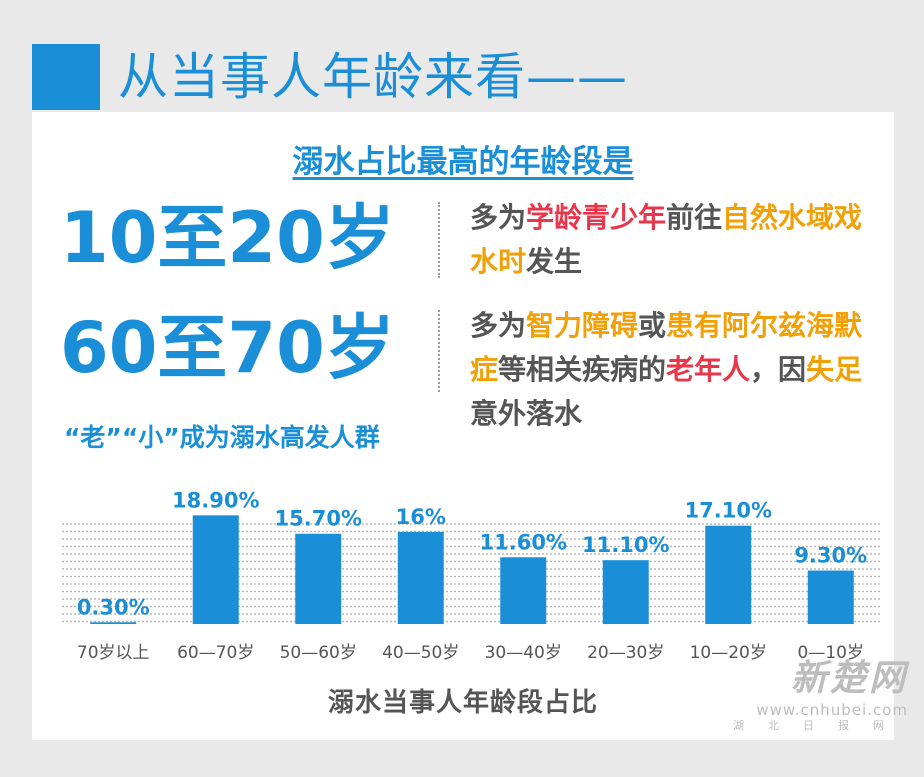 This screenshot has width=924, height=777. I want to click on description-segment: ，因, so click(778, 369).